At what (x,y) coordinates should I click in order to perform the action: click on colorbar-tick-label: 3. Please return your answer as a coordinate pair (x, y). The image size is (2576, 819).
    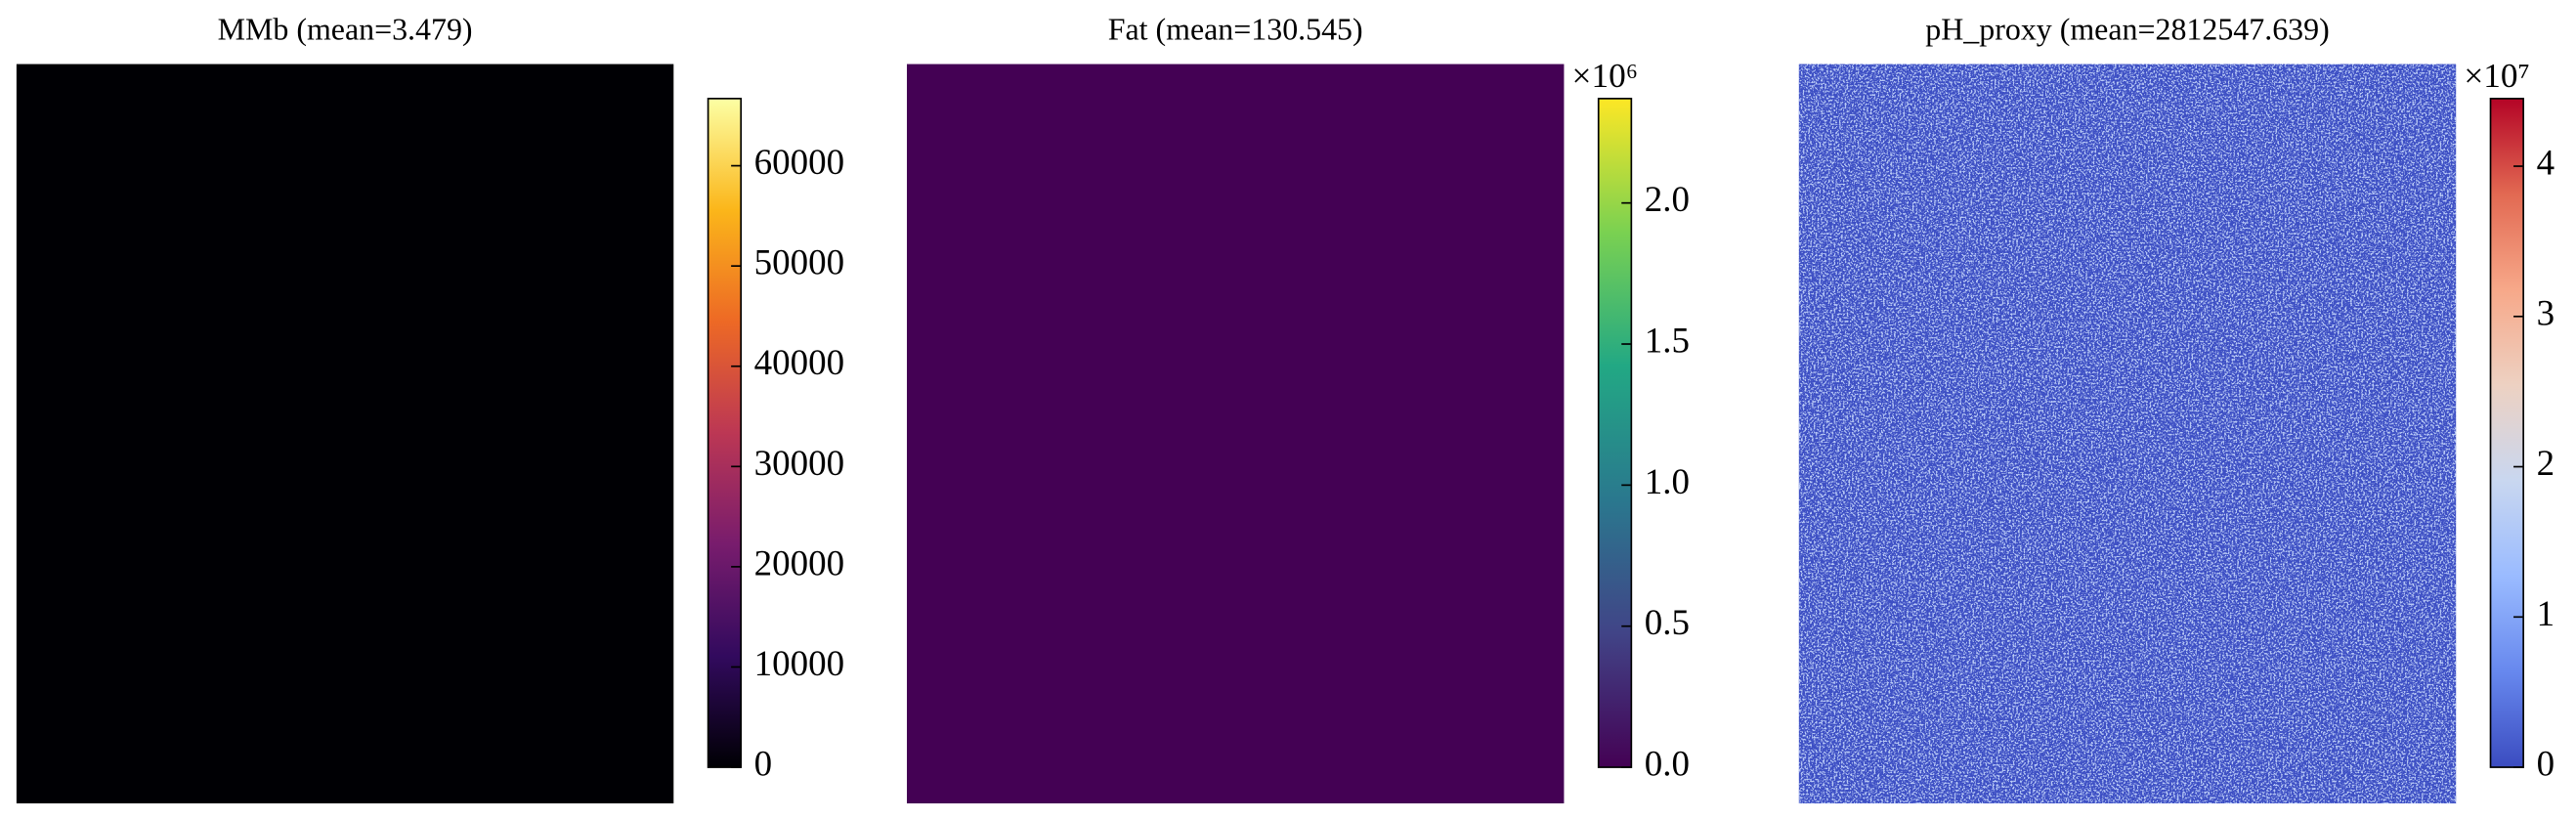
    Looking at the image, I should click on (2546, 312).